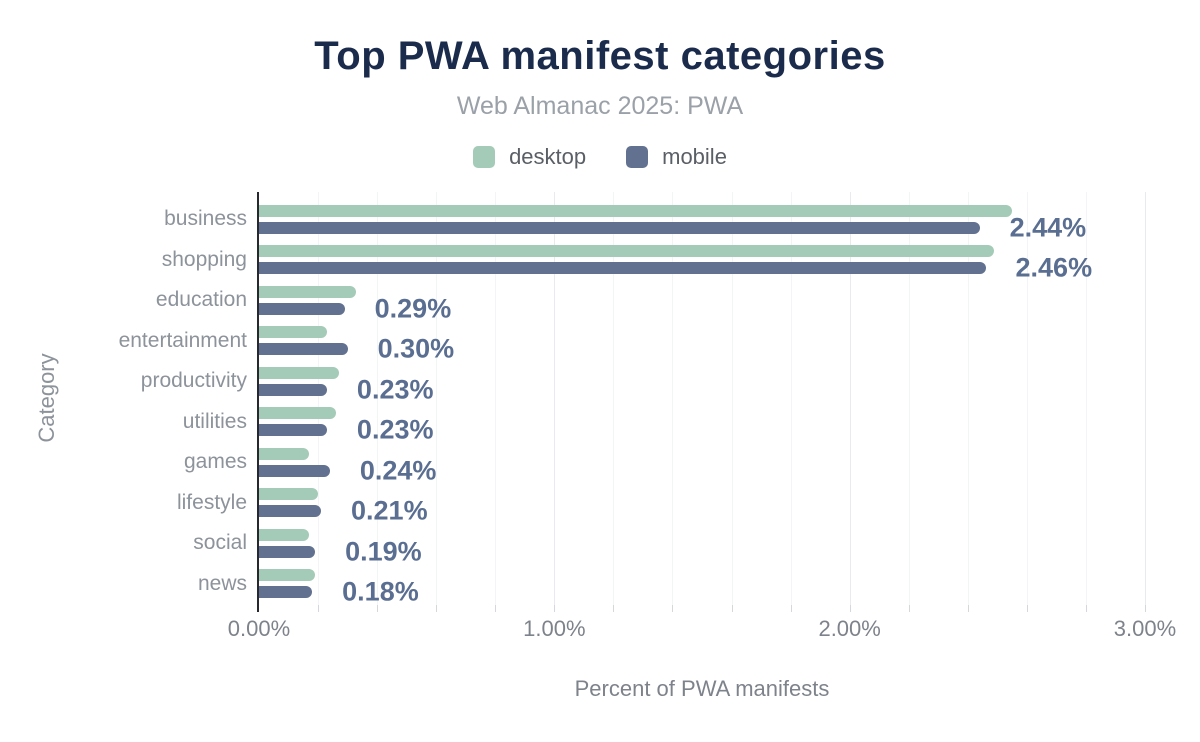 The height and width of the screenshot is (742, 1200). What do you see at coordinates (215, 462) in the screenshot?
I see `category-label: games` at bounding box center [215, 462].